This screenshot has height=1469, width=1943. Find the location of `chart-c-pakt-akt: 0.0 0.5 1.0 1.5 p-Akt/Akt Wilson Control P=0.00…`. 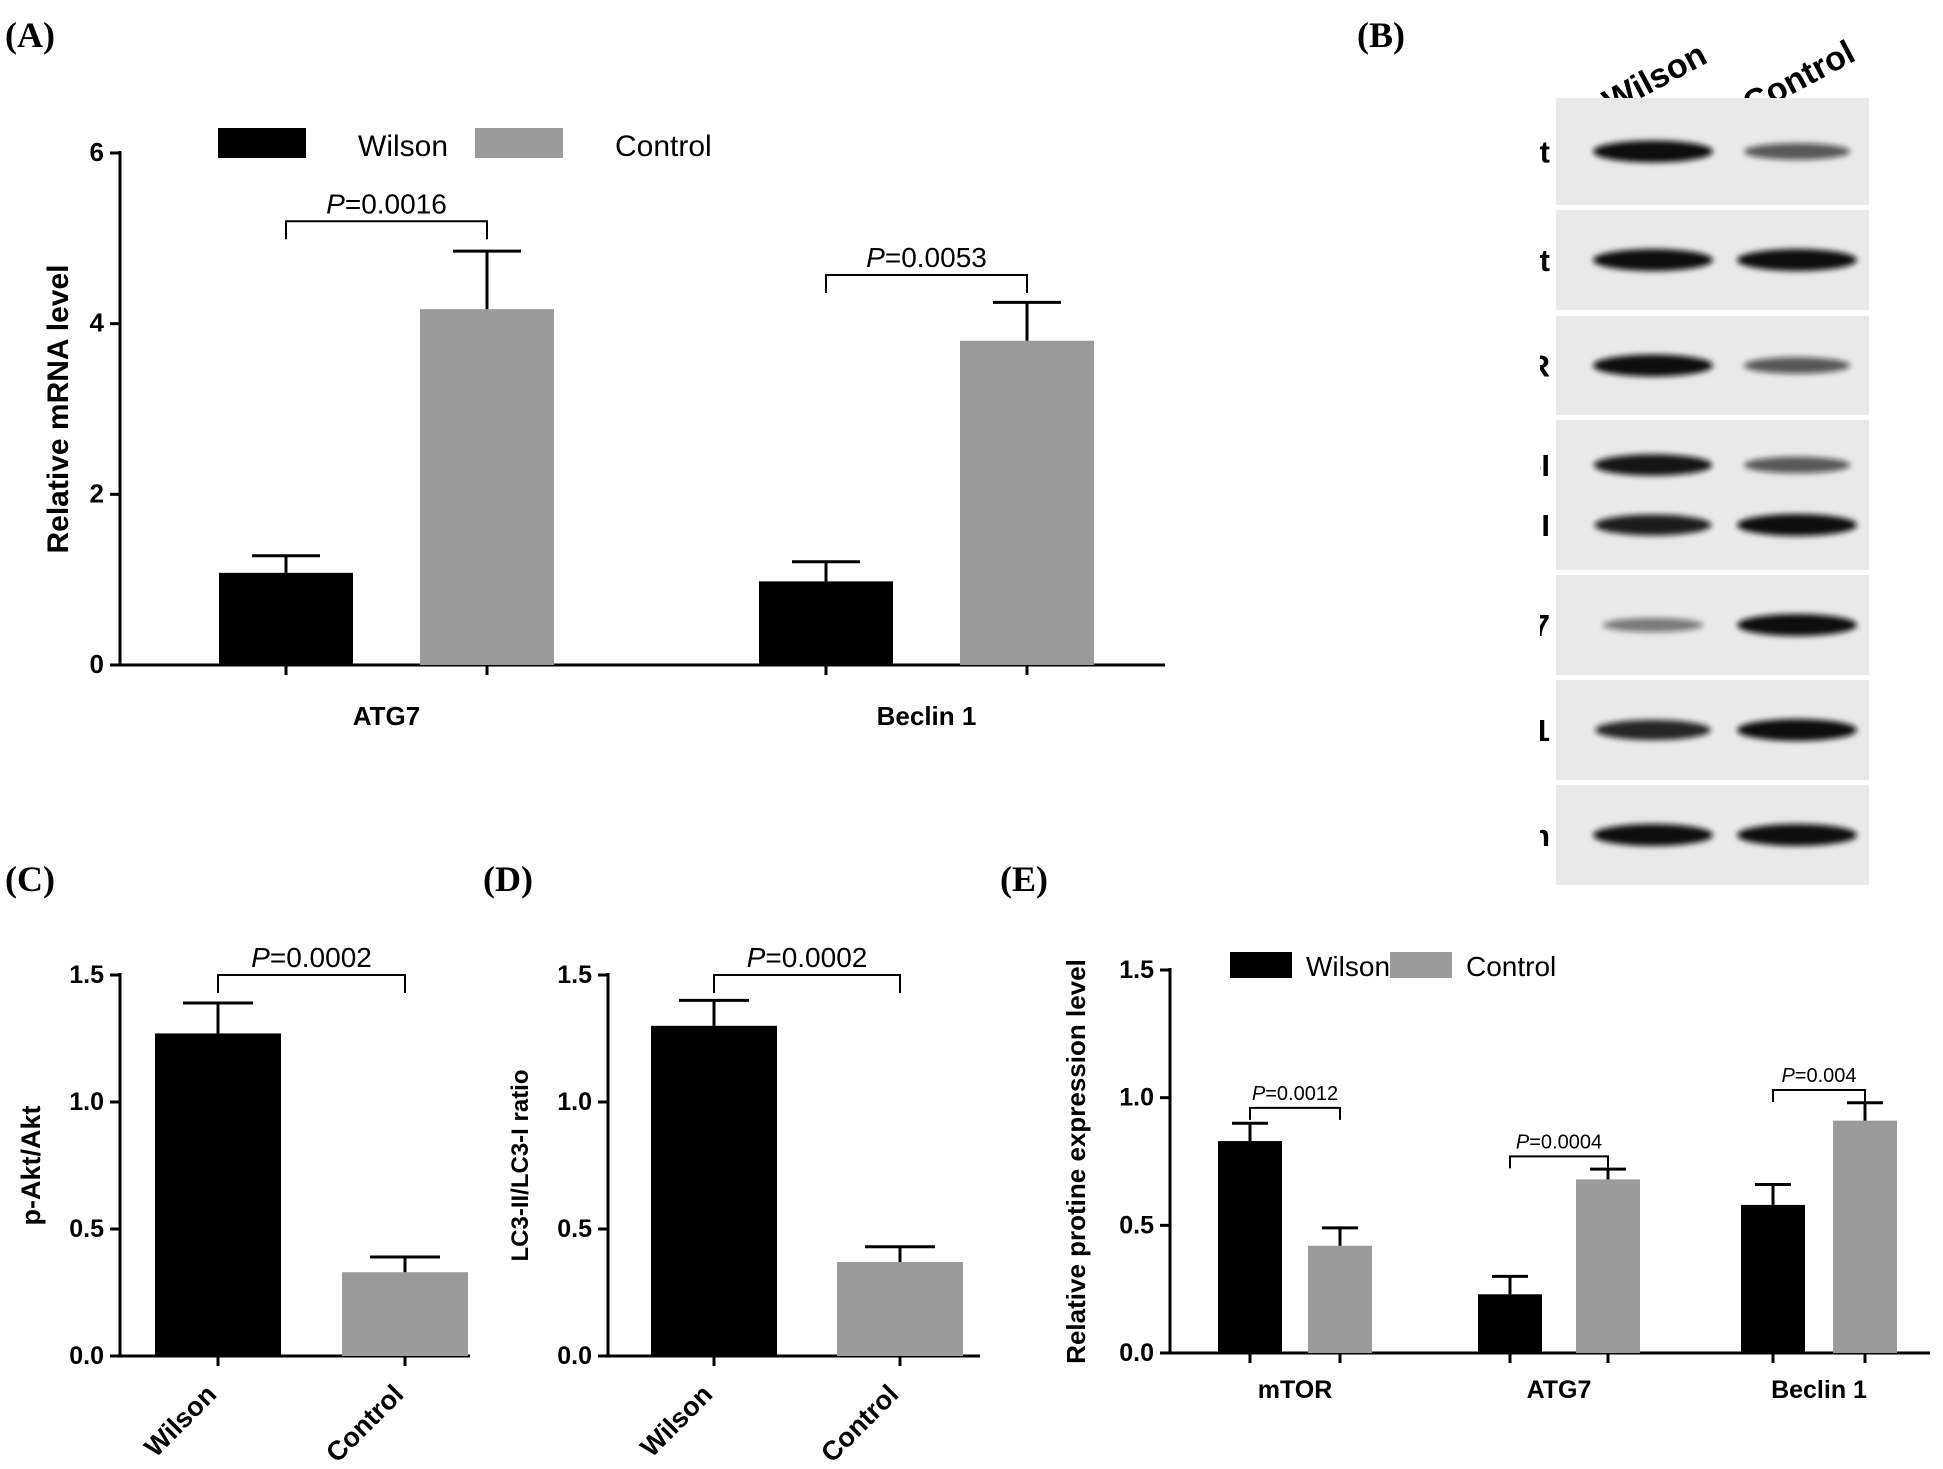

chart-c-pakt-akt: 0.0 0.5 1.0 1.5 p-Akt/Akt Wilson Control P=0.00… is located at coordinates (243, 1201).